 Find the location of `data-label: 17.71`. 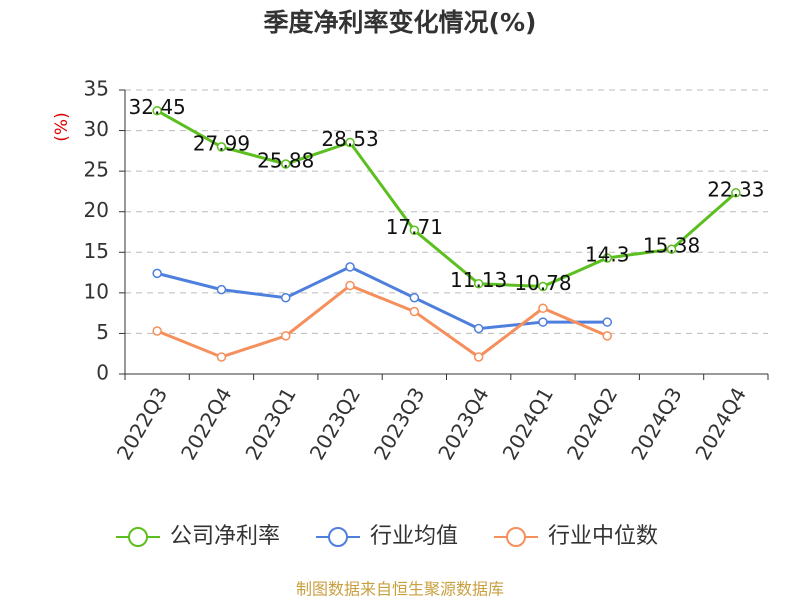

data-label: 17.71 is located at coordinates (414, 227).